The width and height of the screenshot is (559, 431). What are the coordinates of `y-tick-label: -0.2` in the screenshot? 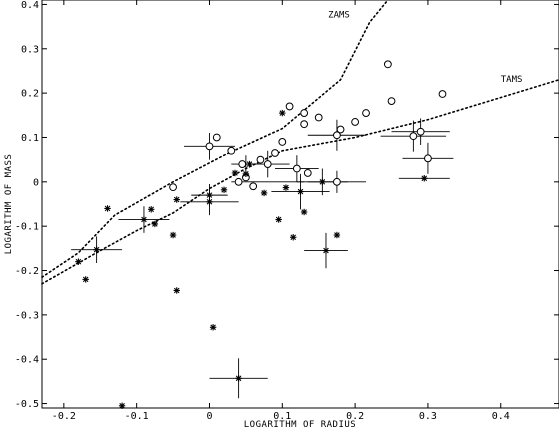 It's located at (27, 271).